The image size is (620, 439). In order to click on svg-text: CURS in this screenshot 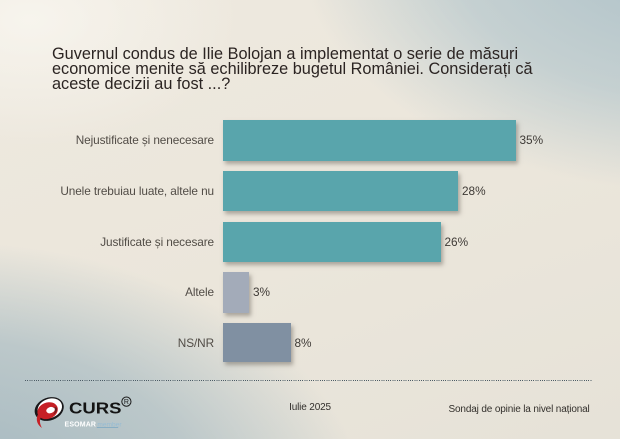, I will do `click(95, 409)`.